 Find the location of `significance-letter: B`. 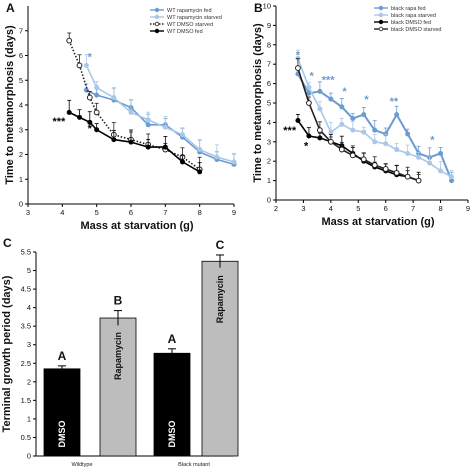

significance-letter: B is located at coordinates (118, 301).